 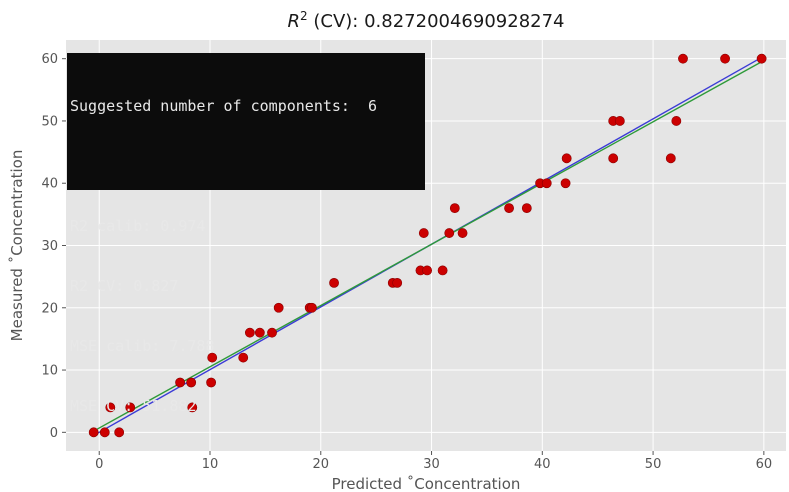 What do you see at coordinates (49, 308) in the screenshot?
I see `y-tick-label: 20` at bounding box center [49, 308].